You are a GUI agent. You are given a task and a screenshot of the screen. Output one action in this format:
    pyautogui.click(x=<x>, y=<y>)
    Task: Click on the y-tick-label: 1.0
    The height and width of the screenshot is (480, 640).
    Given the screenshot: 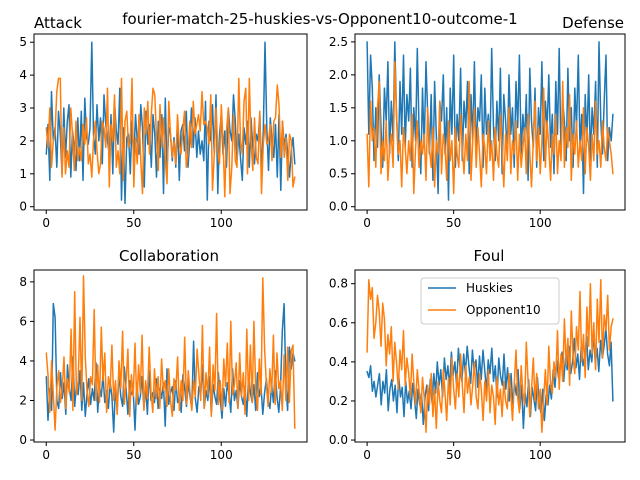 What is the action you would take?
    pyautogui.click(x=338, y=141)
    